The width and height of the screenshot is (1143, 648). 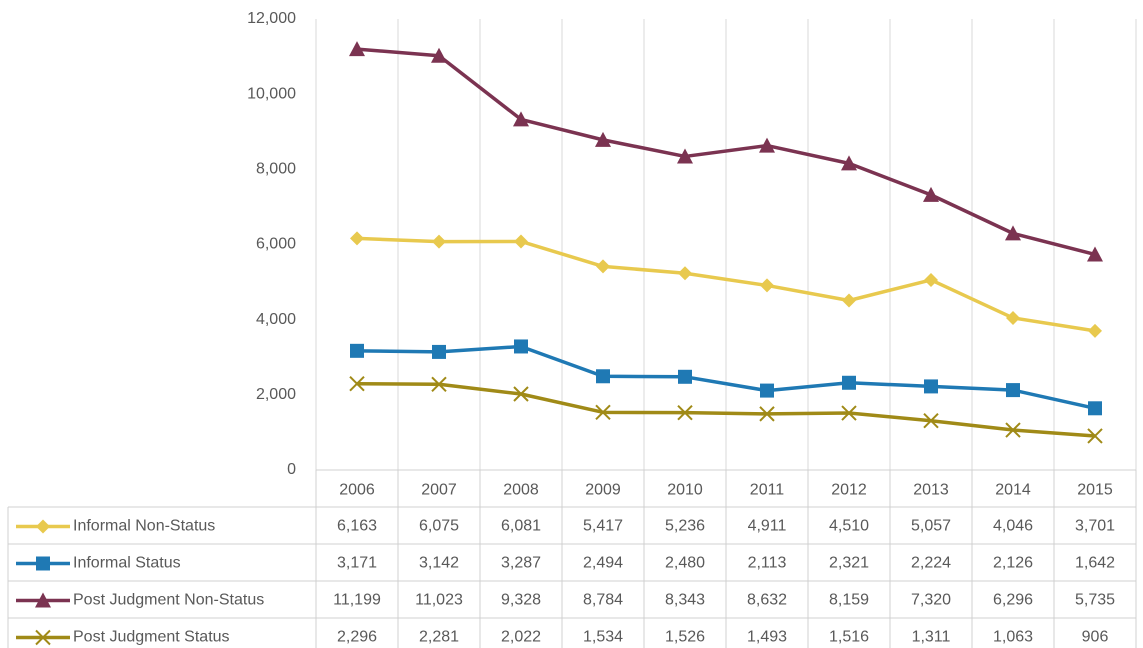 What do you see at coordinates (276, 319) in the screenshot?
I see `y-tick-label: 4,000` at bounding box center [276, 319].